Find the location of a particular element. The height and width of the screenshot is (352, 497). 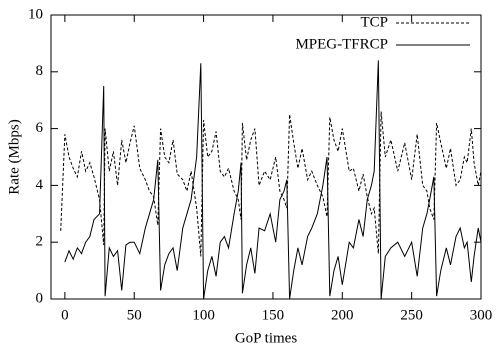

y-tick-label: 10 is located at coordinates (35, 14).